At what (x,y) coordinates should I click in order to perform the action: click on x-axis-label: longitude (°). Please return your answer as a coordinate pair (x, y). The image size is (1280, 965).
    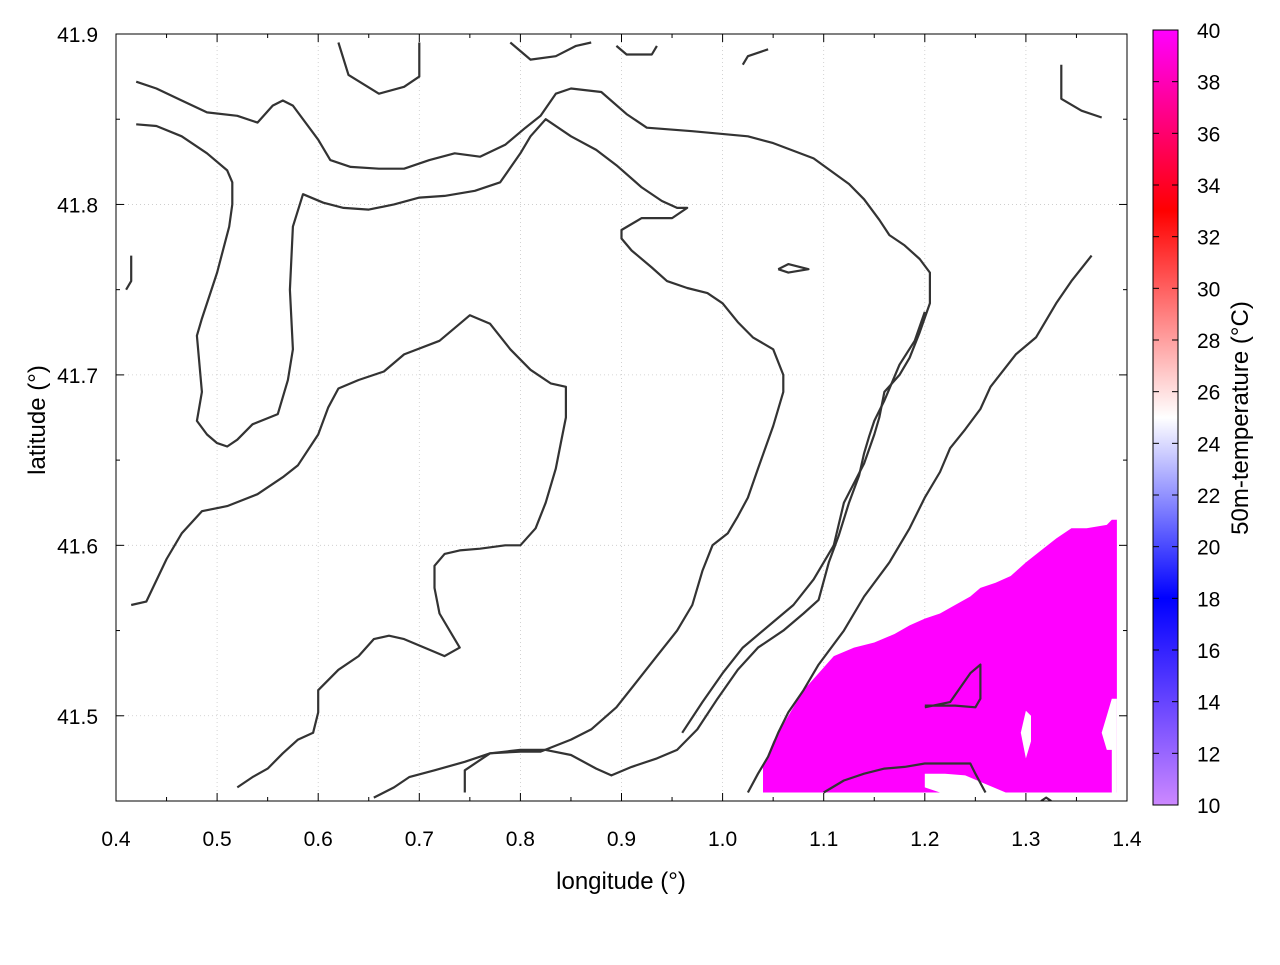
    Looking at the image, I should click on (621, 881).